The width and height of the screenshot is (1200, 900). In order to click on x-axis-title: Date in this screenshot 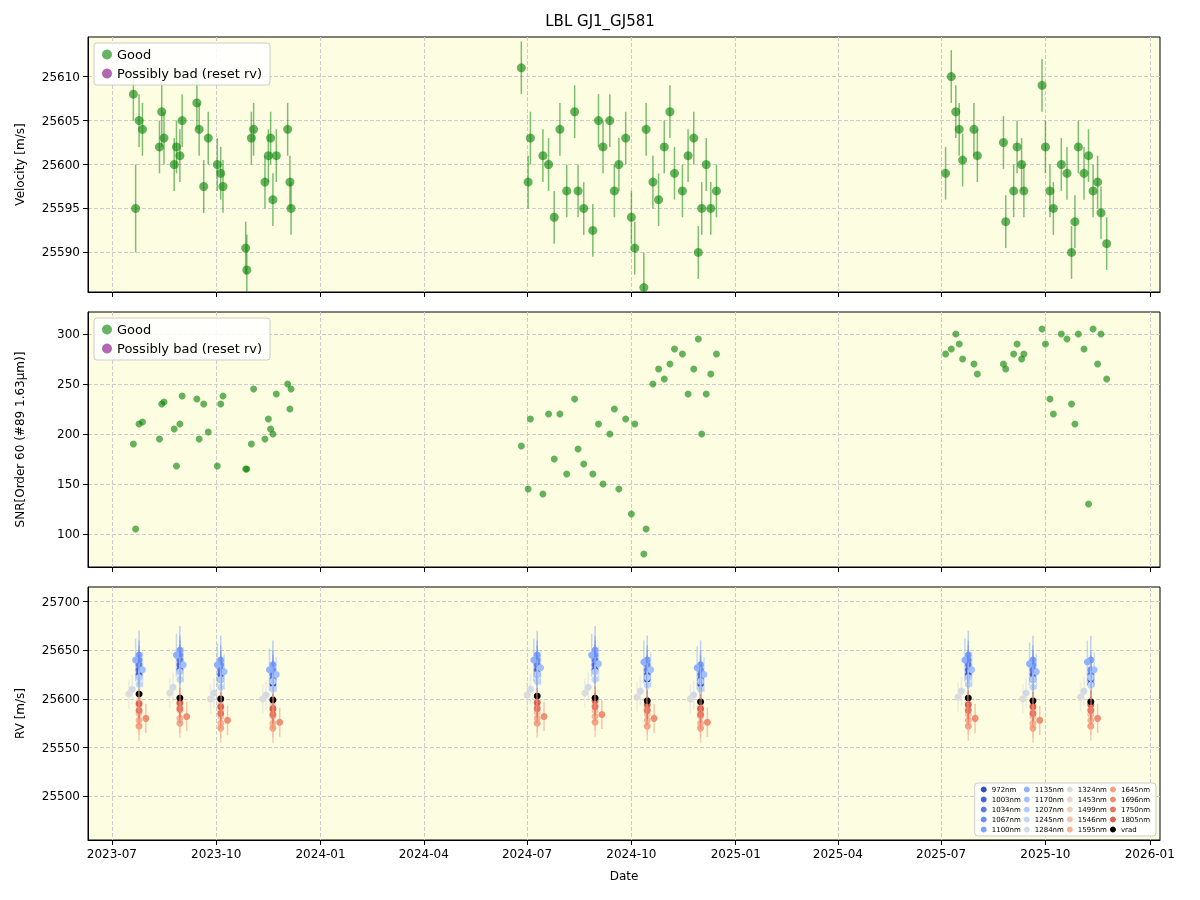, I will do `click(624, 876)`.